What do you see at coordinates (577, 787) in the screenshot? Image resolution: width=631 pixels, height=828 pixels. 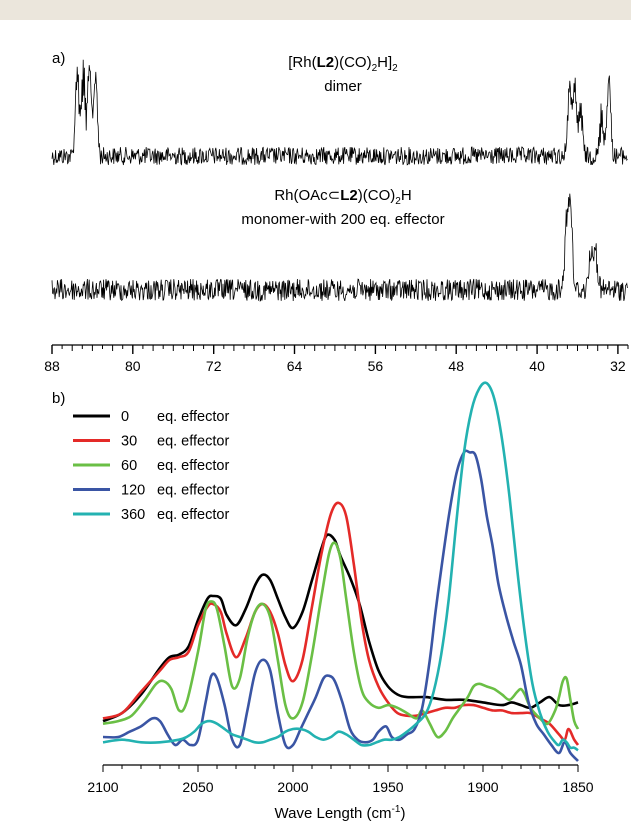 I see `ir-tick-label: 1850` at bounding box center [577, 787].